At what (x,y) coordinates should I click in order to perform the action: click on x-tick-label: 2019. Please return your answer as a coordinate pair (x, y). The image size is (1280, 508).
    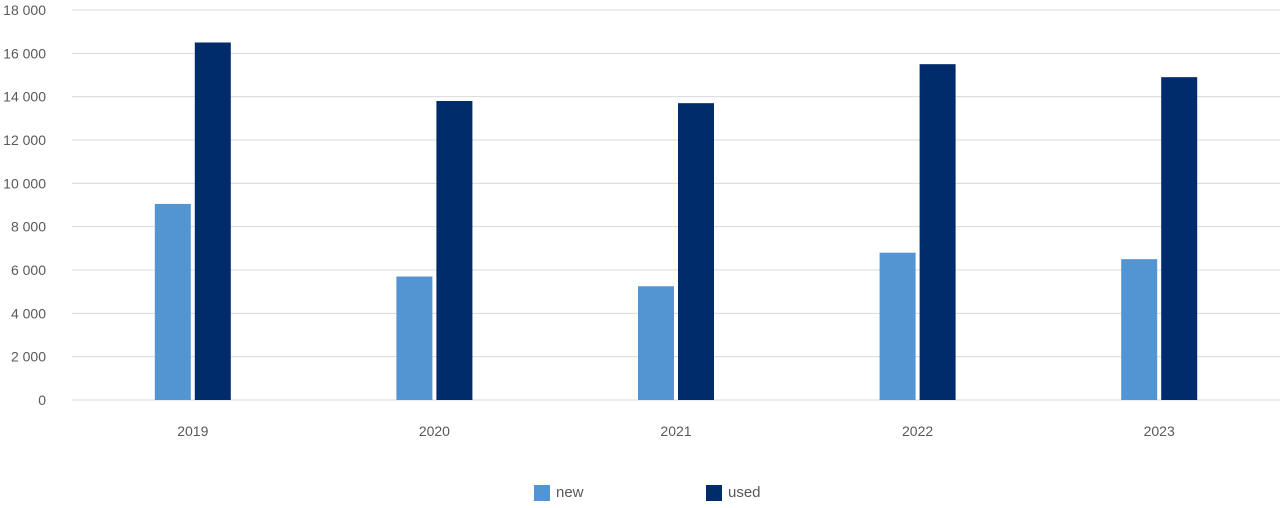
    Looking at the image, I should click on (192, 431).